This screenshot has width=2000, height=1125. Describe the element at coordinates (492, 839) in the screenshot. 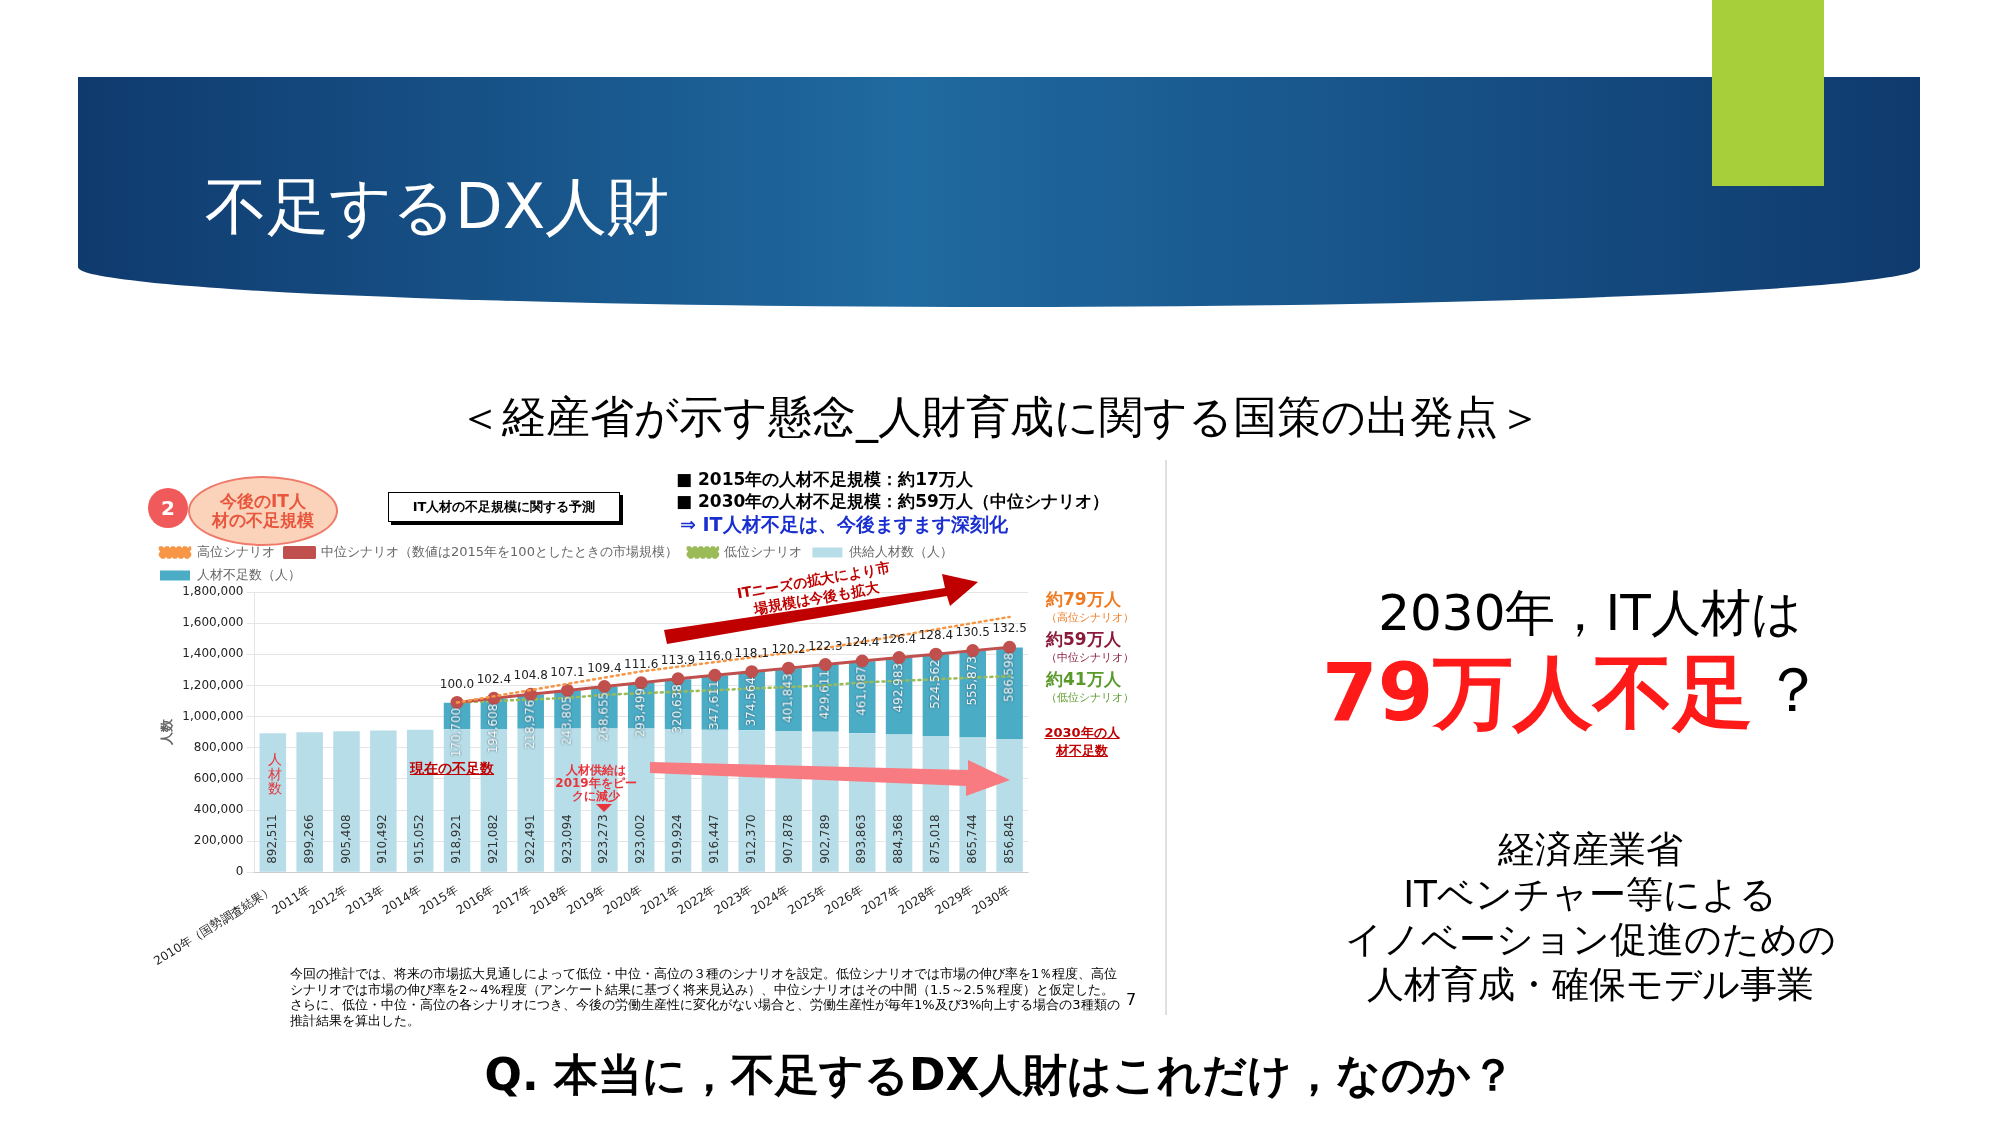

I see `data-label: 921,082` at that location.